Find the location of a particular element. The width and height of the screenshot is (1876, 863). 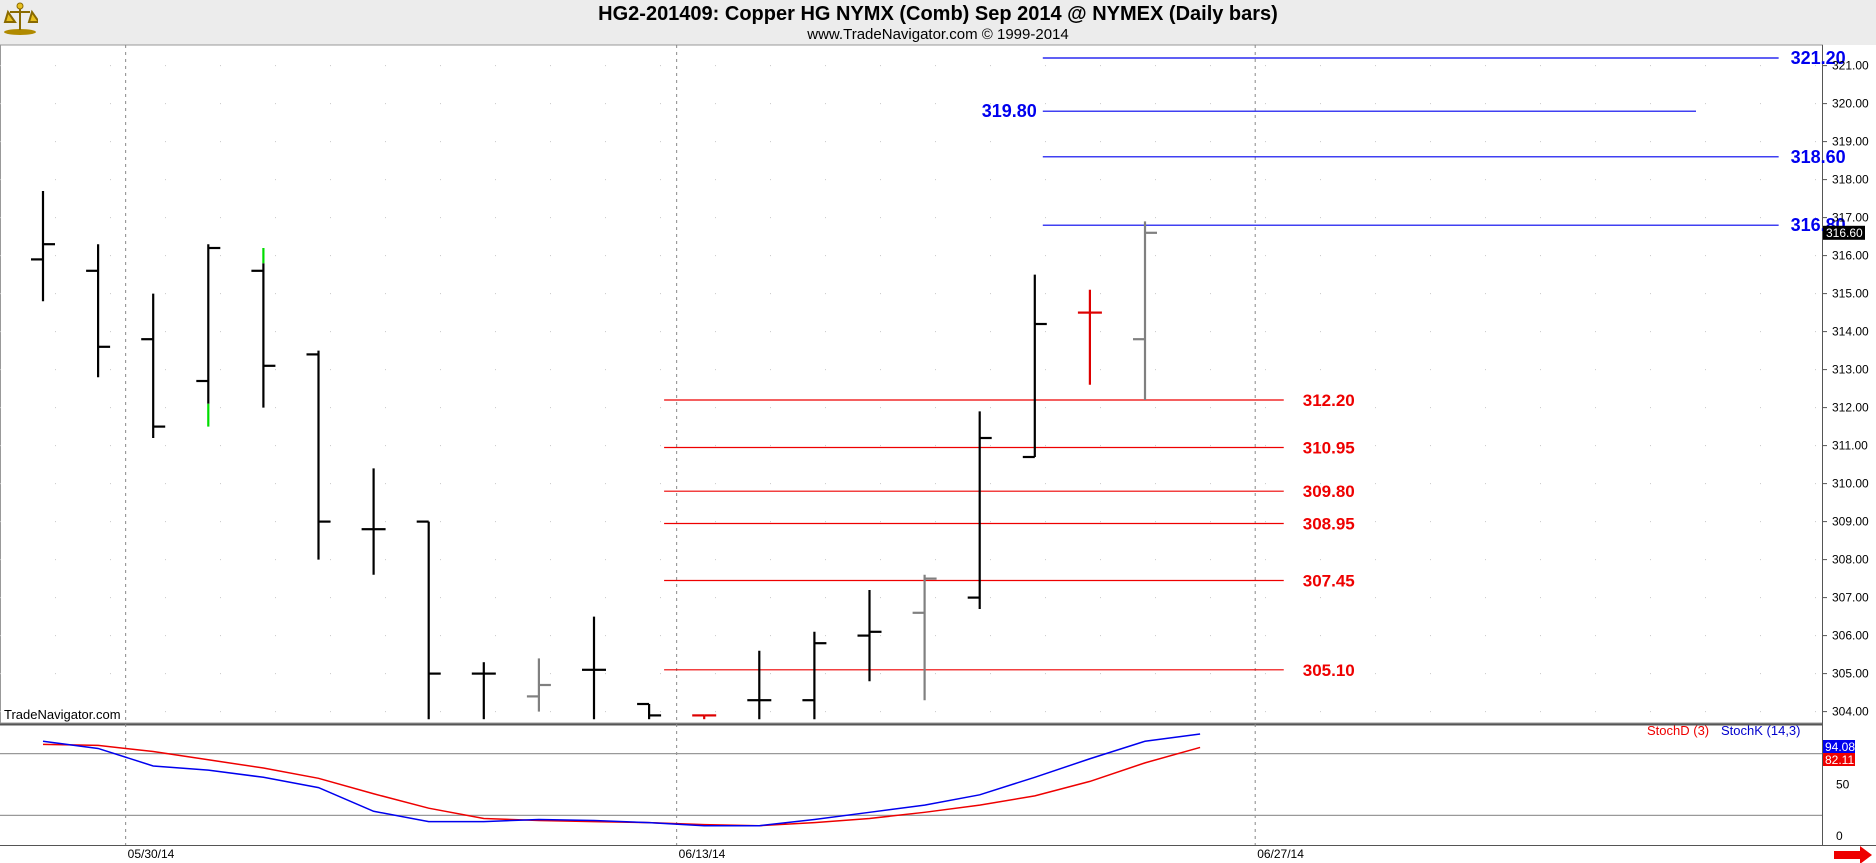

stoch-d-line is located at coordinates (621, 785).